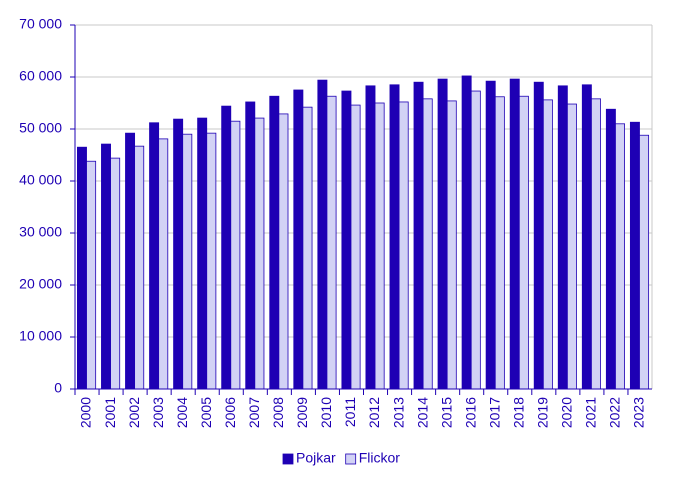 The height and width of the screenshot is (492, 676). Describe the element at coordinates (40, 24) in the screenshot. I see `y-tick-label: 70 000` at that location.